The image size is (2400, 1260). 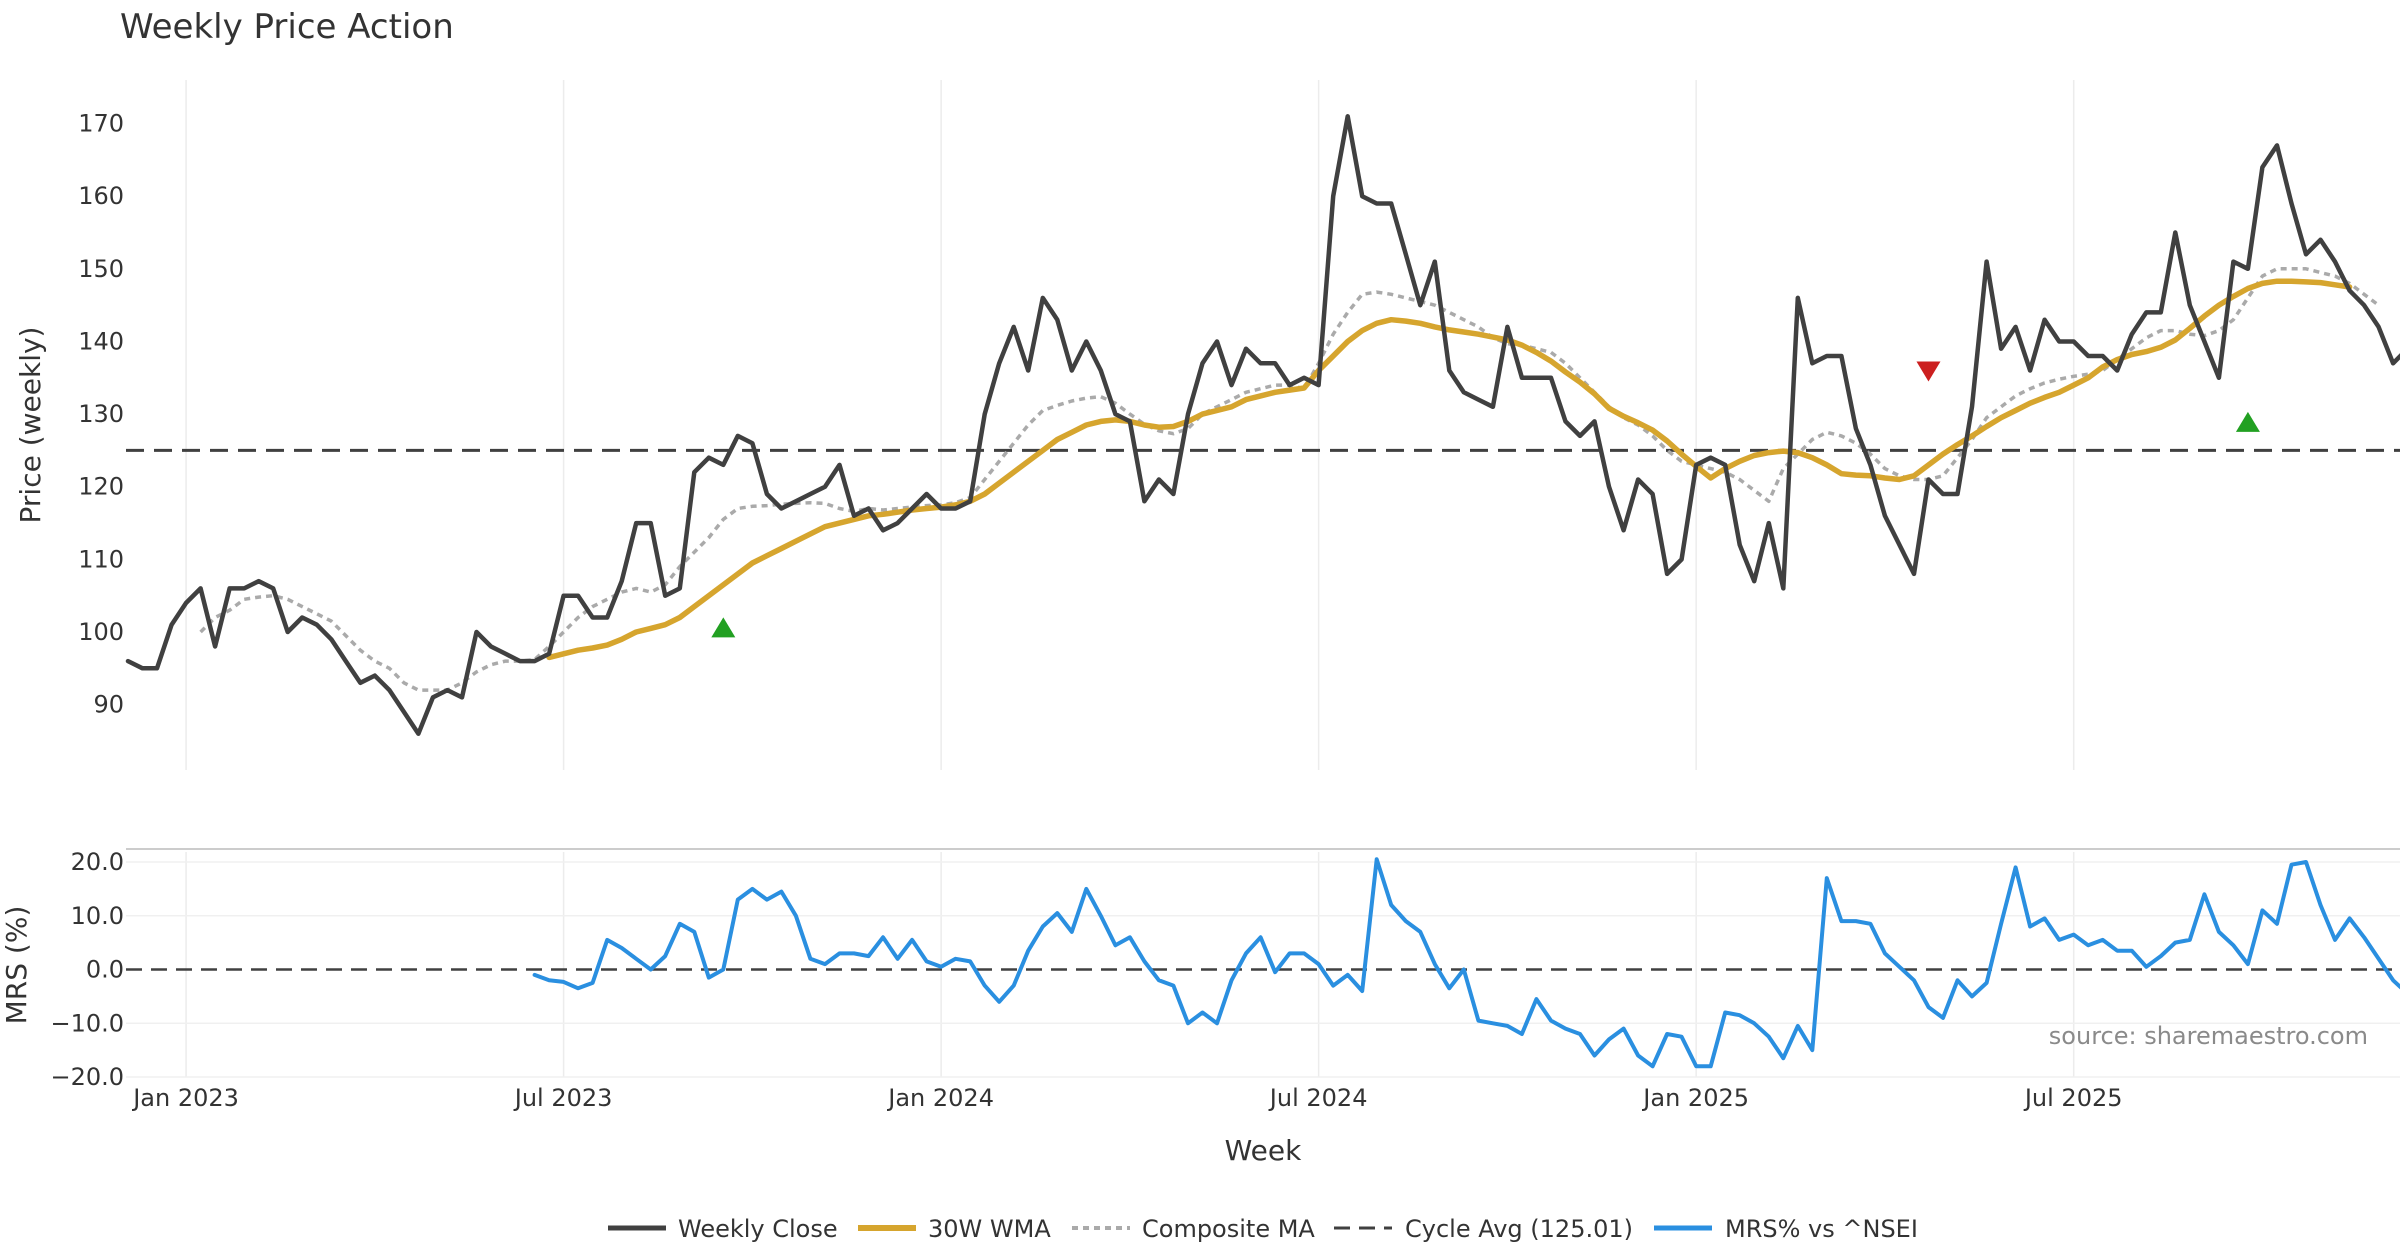 What do you see at coordinates (287, 27) in the screenshot?
I see `chart-title: Weekly Price Action` at bounding box center [287, 27].